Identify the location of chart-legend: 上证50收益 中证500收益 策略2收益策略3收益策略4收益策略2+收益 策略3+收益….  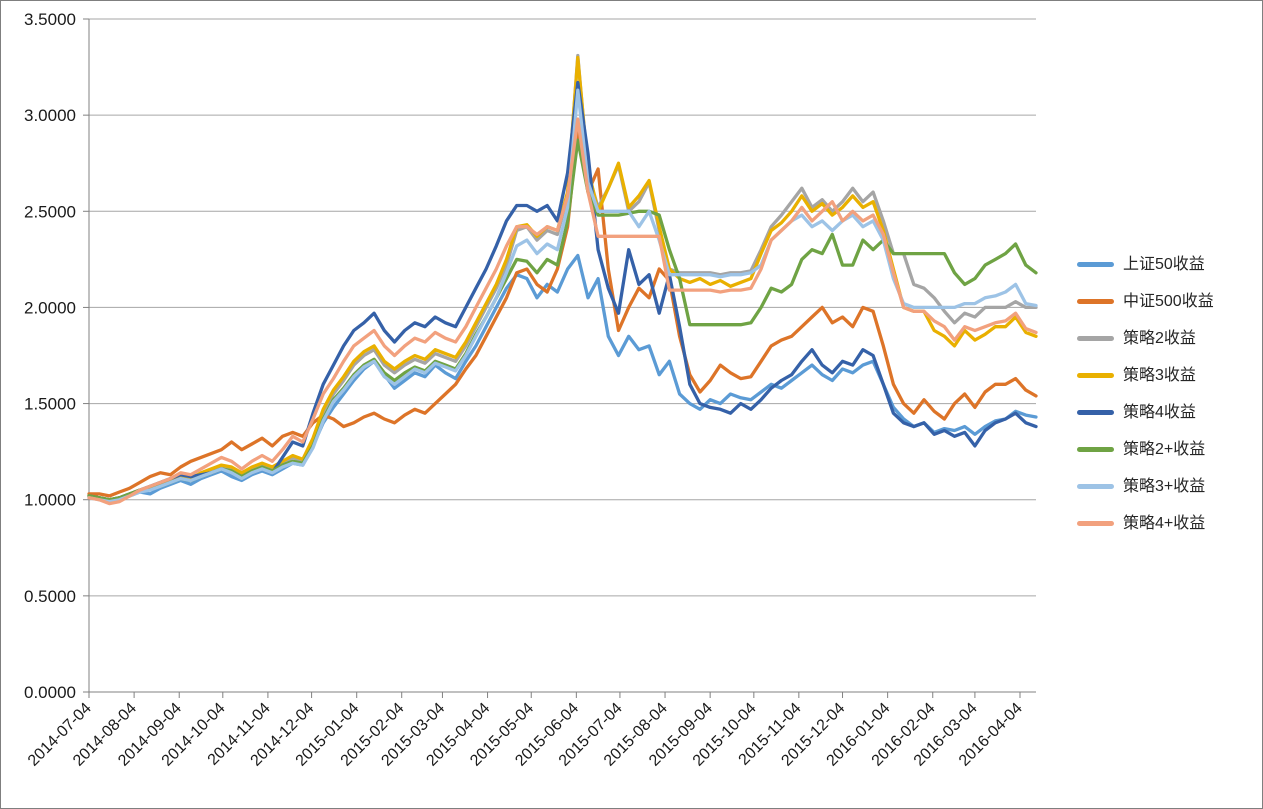
(1145, 401).